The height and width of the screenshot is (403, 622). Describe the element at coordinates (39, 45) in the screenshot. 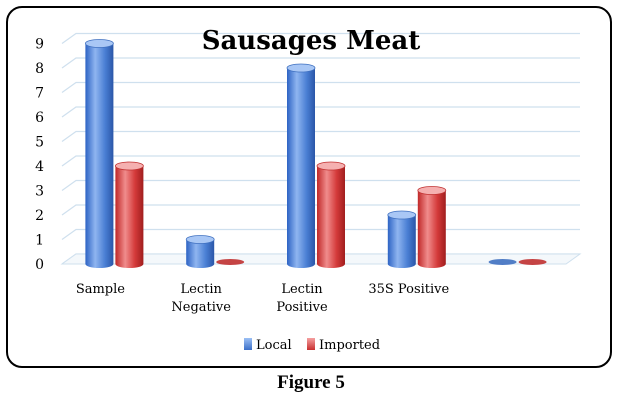

I see `y-tick-label: 9` at that location.